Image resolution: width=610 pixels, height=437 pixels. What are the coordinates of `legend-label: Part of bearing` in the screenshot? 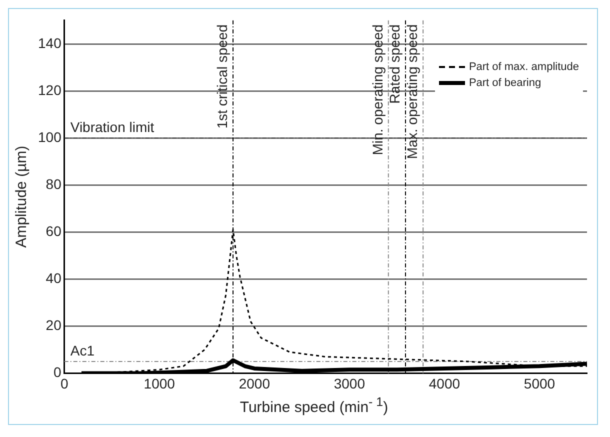 It's located at (505, 83).